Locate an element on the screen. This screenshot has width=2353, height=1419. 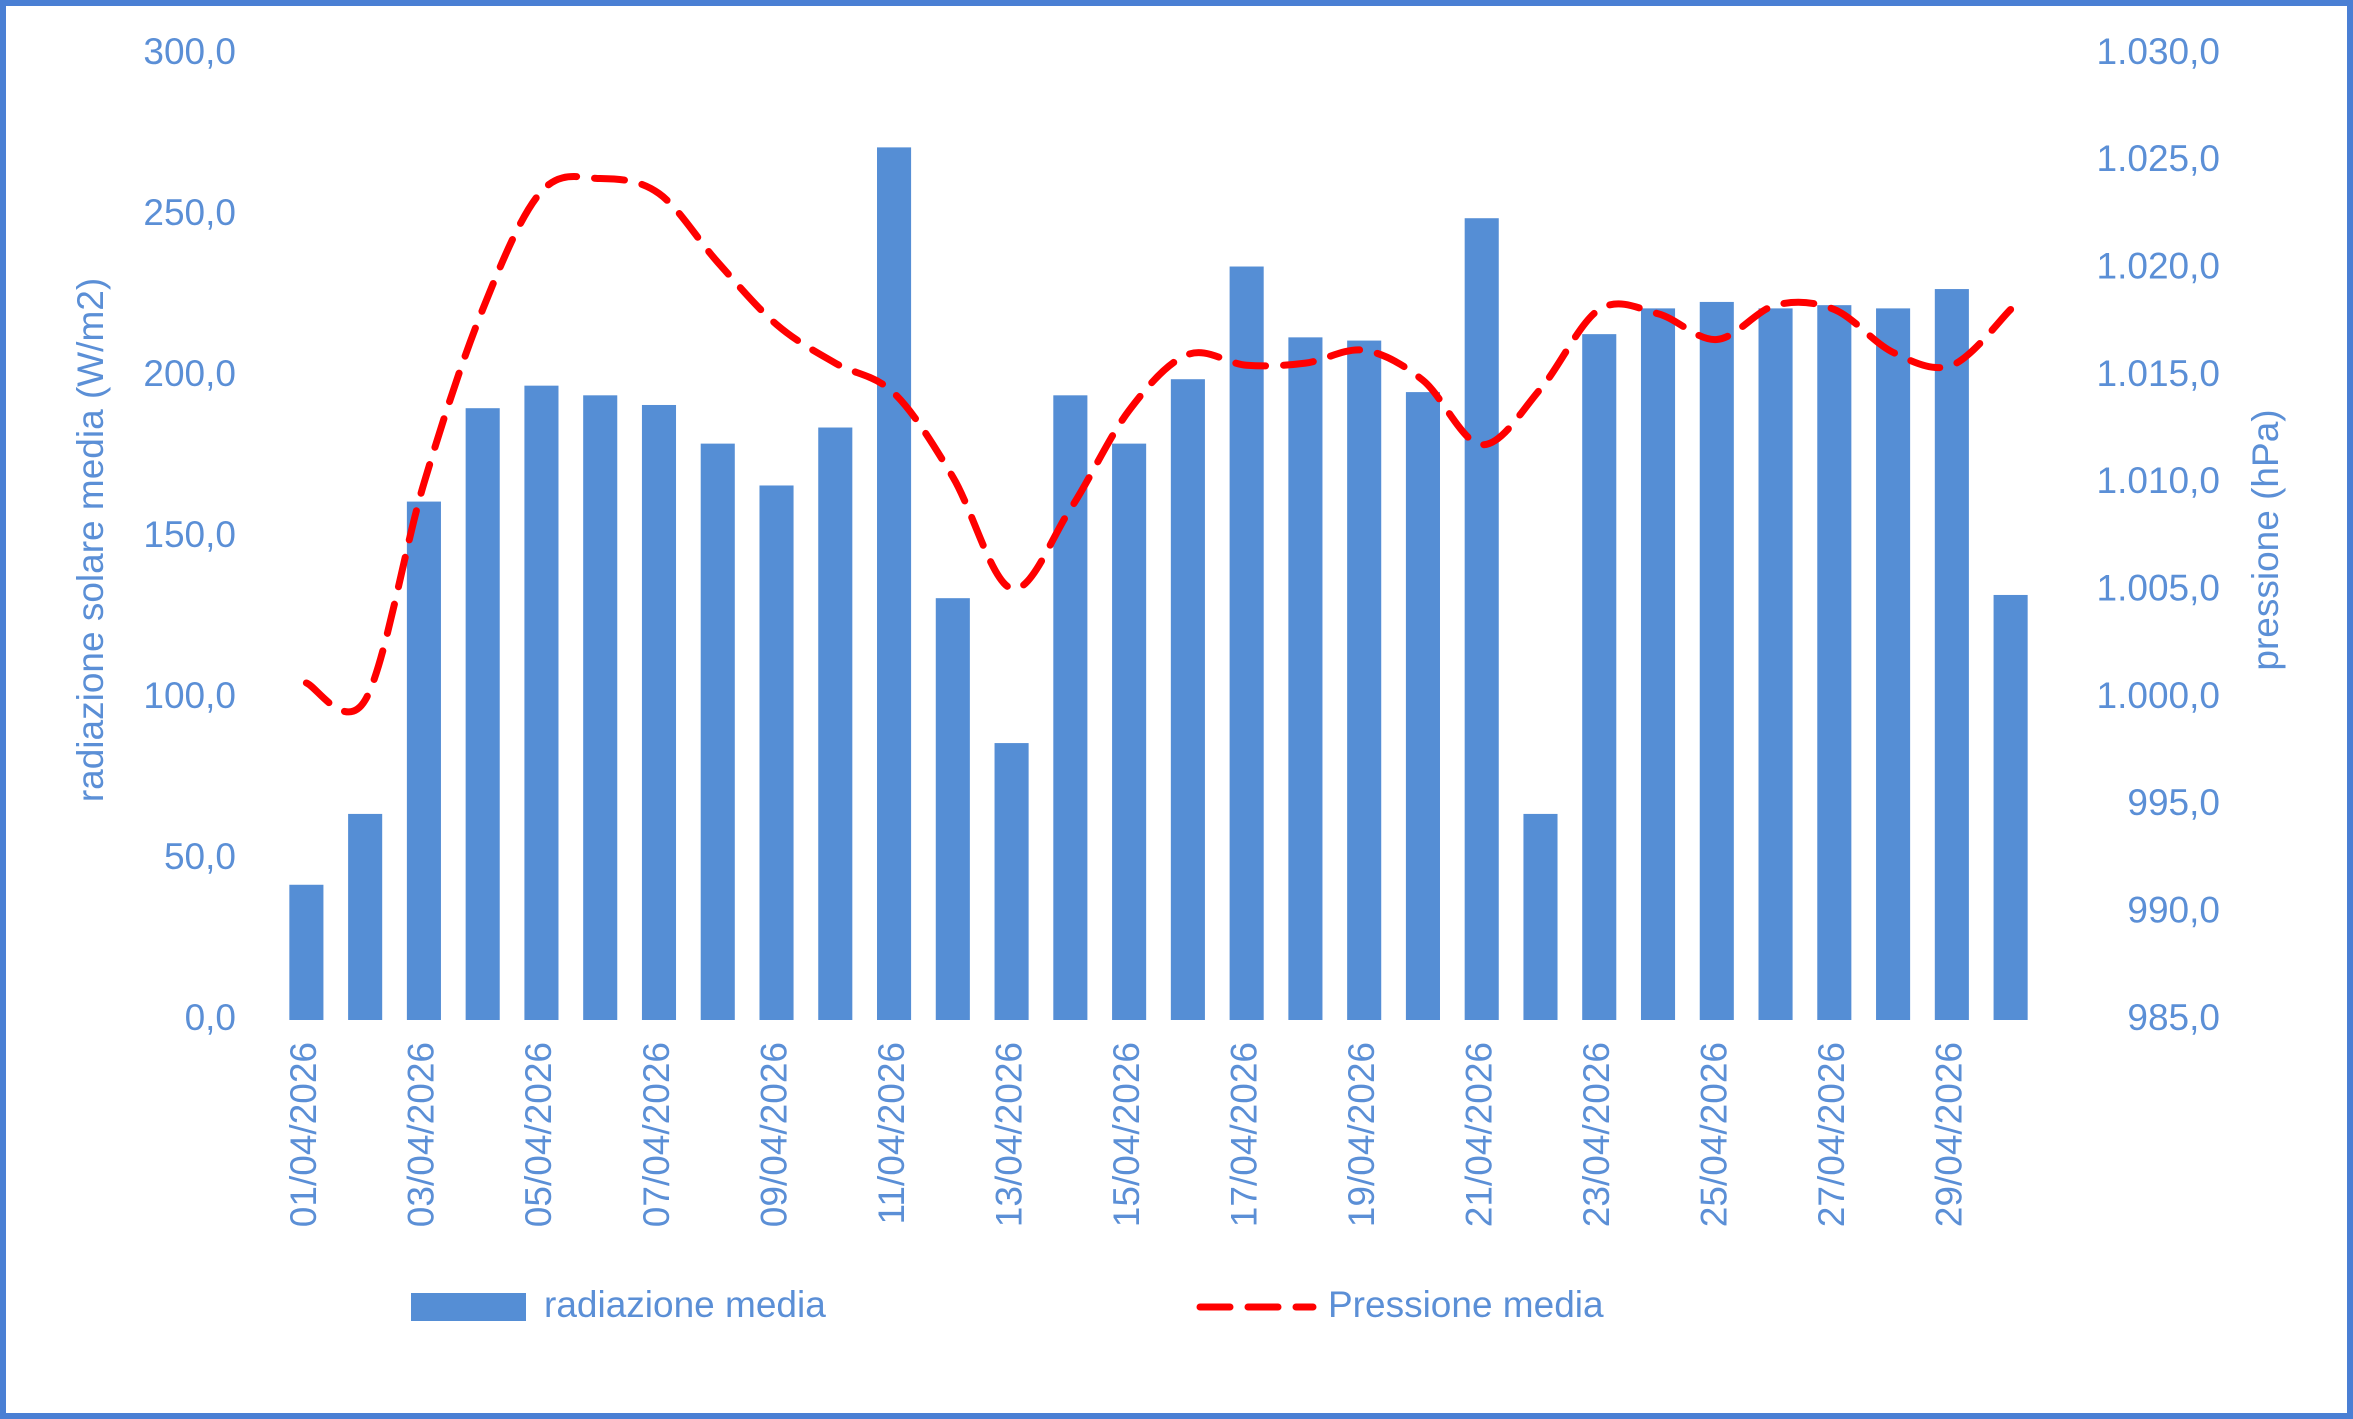
y-tick-label: 0,0 is located at coordinates (210, 1017).